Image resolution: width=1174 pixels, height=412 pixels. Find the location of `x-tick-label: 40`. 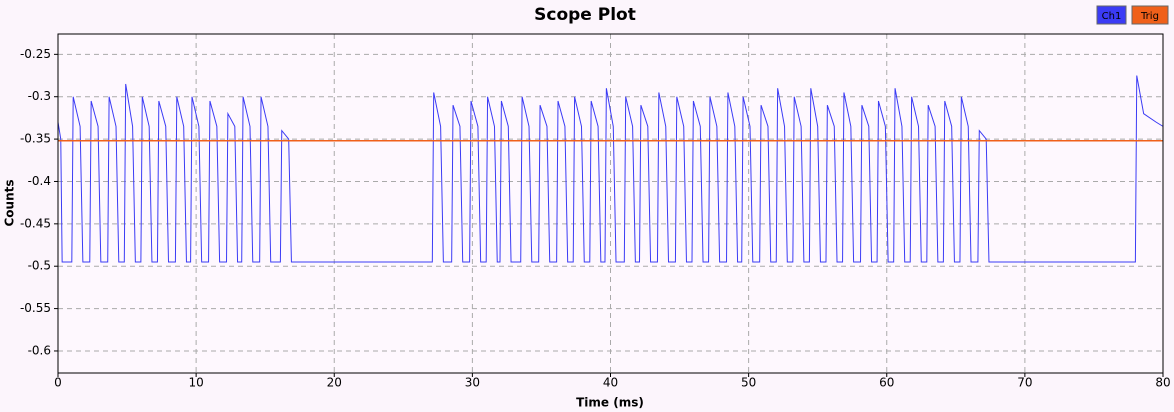

x-tick-label: 40 is located at coordinates (610, 383).